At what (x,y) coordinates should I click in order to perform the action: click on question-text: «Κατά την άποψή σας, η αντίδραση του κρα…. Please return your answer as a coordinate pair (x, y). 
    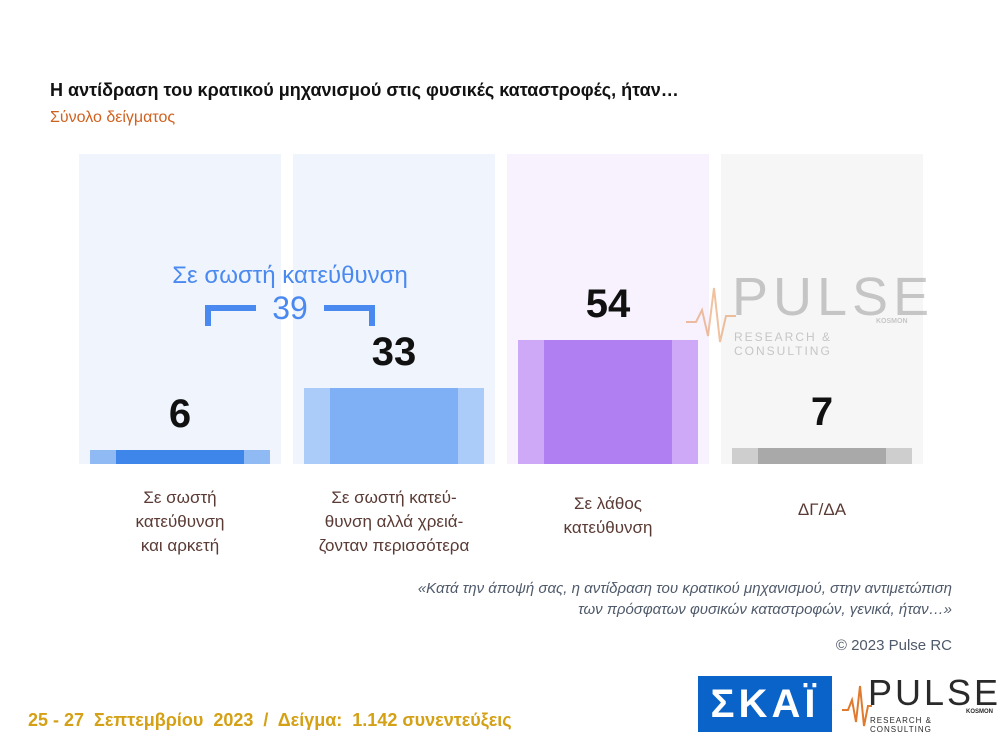
    Looking at the image, I should click on (684, 599).